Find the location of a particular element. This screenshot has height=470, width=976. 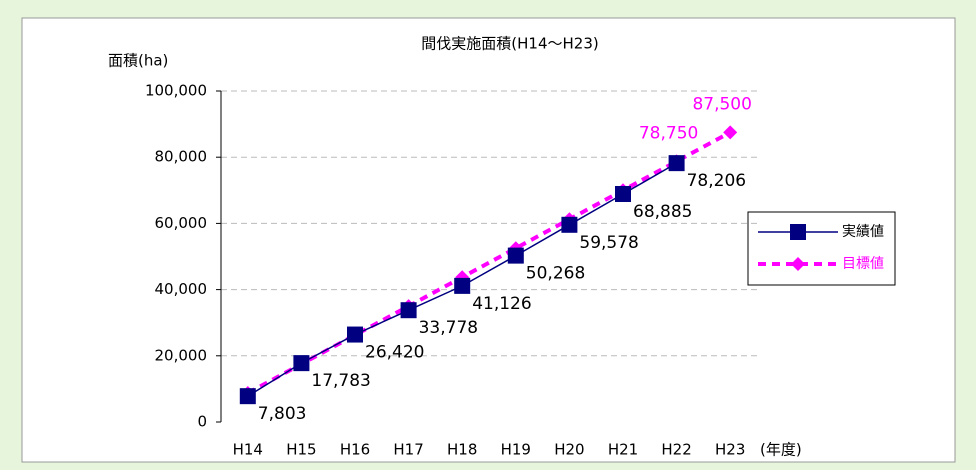

data-label: 50,268 is located at coordinates (555, 274).